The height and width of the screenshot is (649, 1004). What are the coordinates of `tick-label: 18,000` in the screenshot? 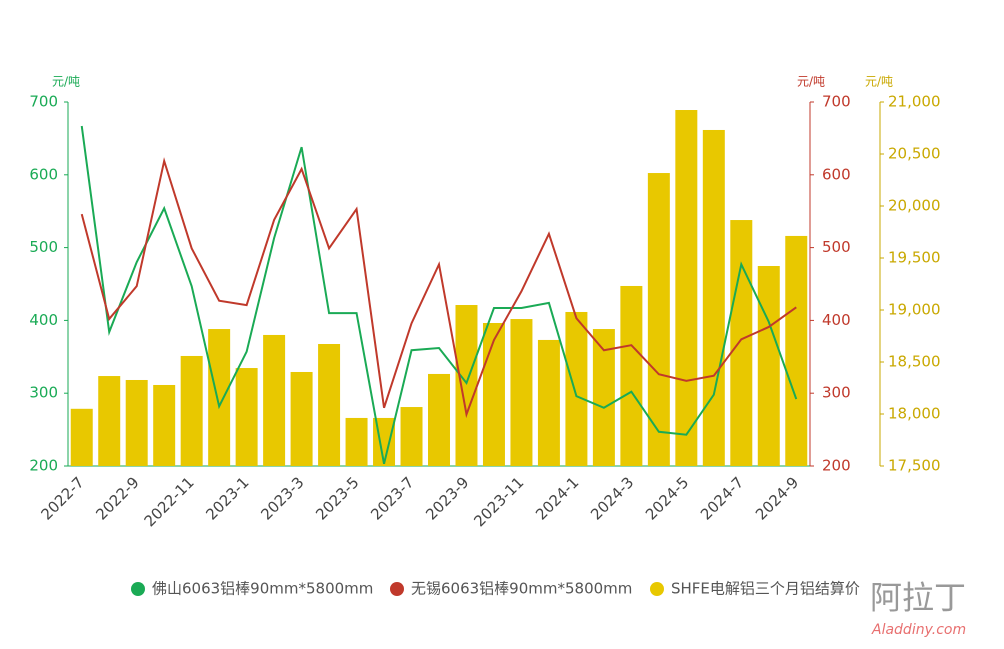 It's located at (914, 414).